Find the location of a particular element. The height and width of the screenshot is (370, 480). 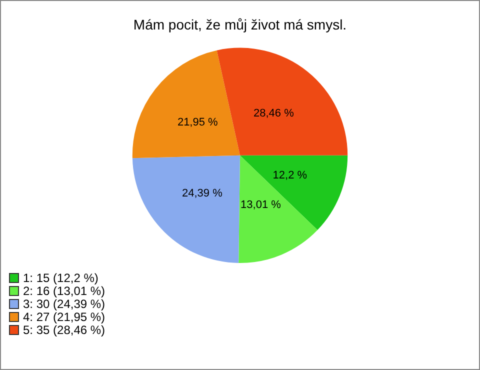

data-label: 28,46 % is located at coordinates (274, 113).